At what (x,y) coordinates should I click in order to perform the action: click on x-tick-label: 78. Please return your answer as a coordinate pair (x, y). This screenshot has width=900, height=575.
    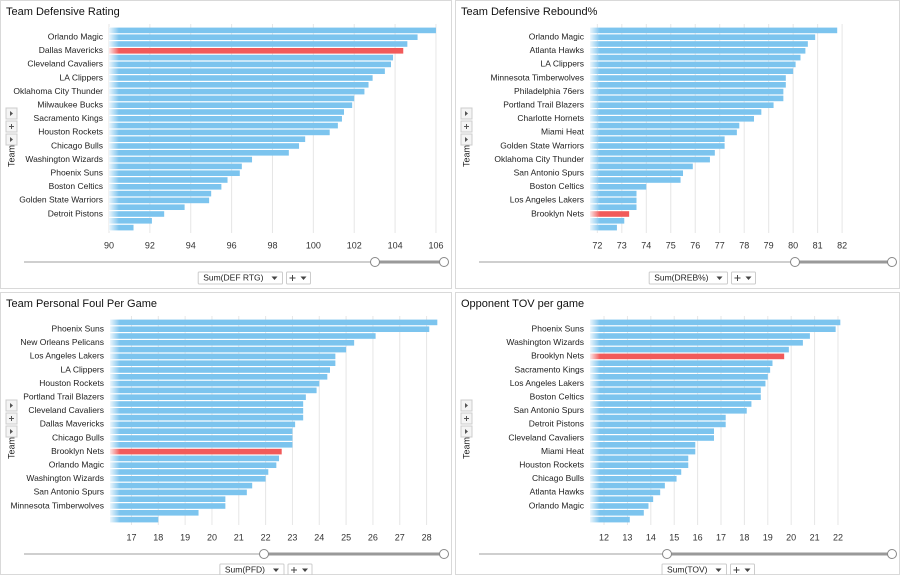
    Looking at the image, I should click on (744, 245).